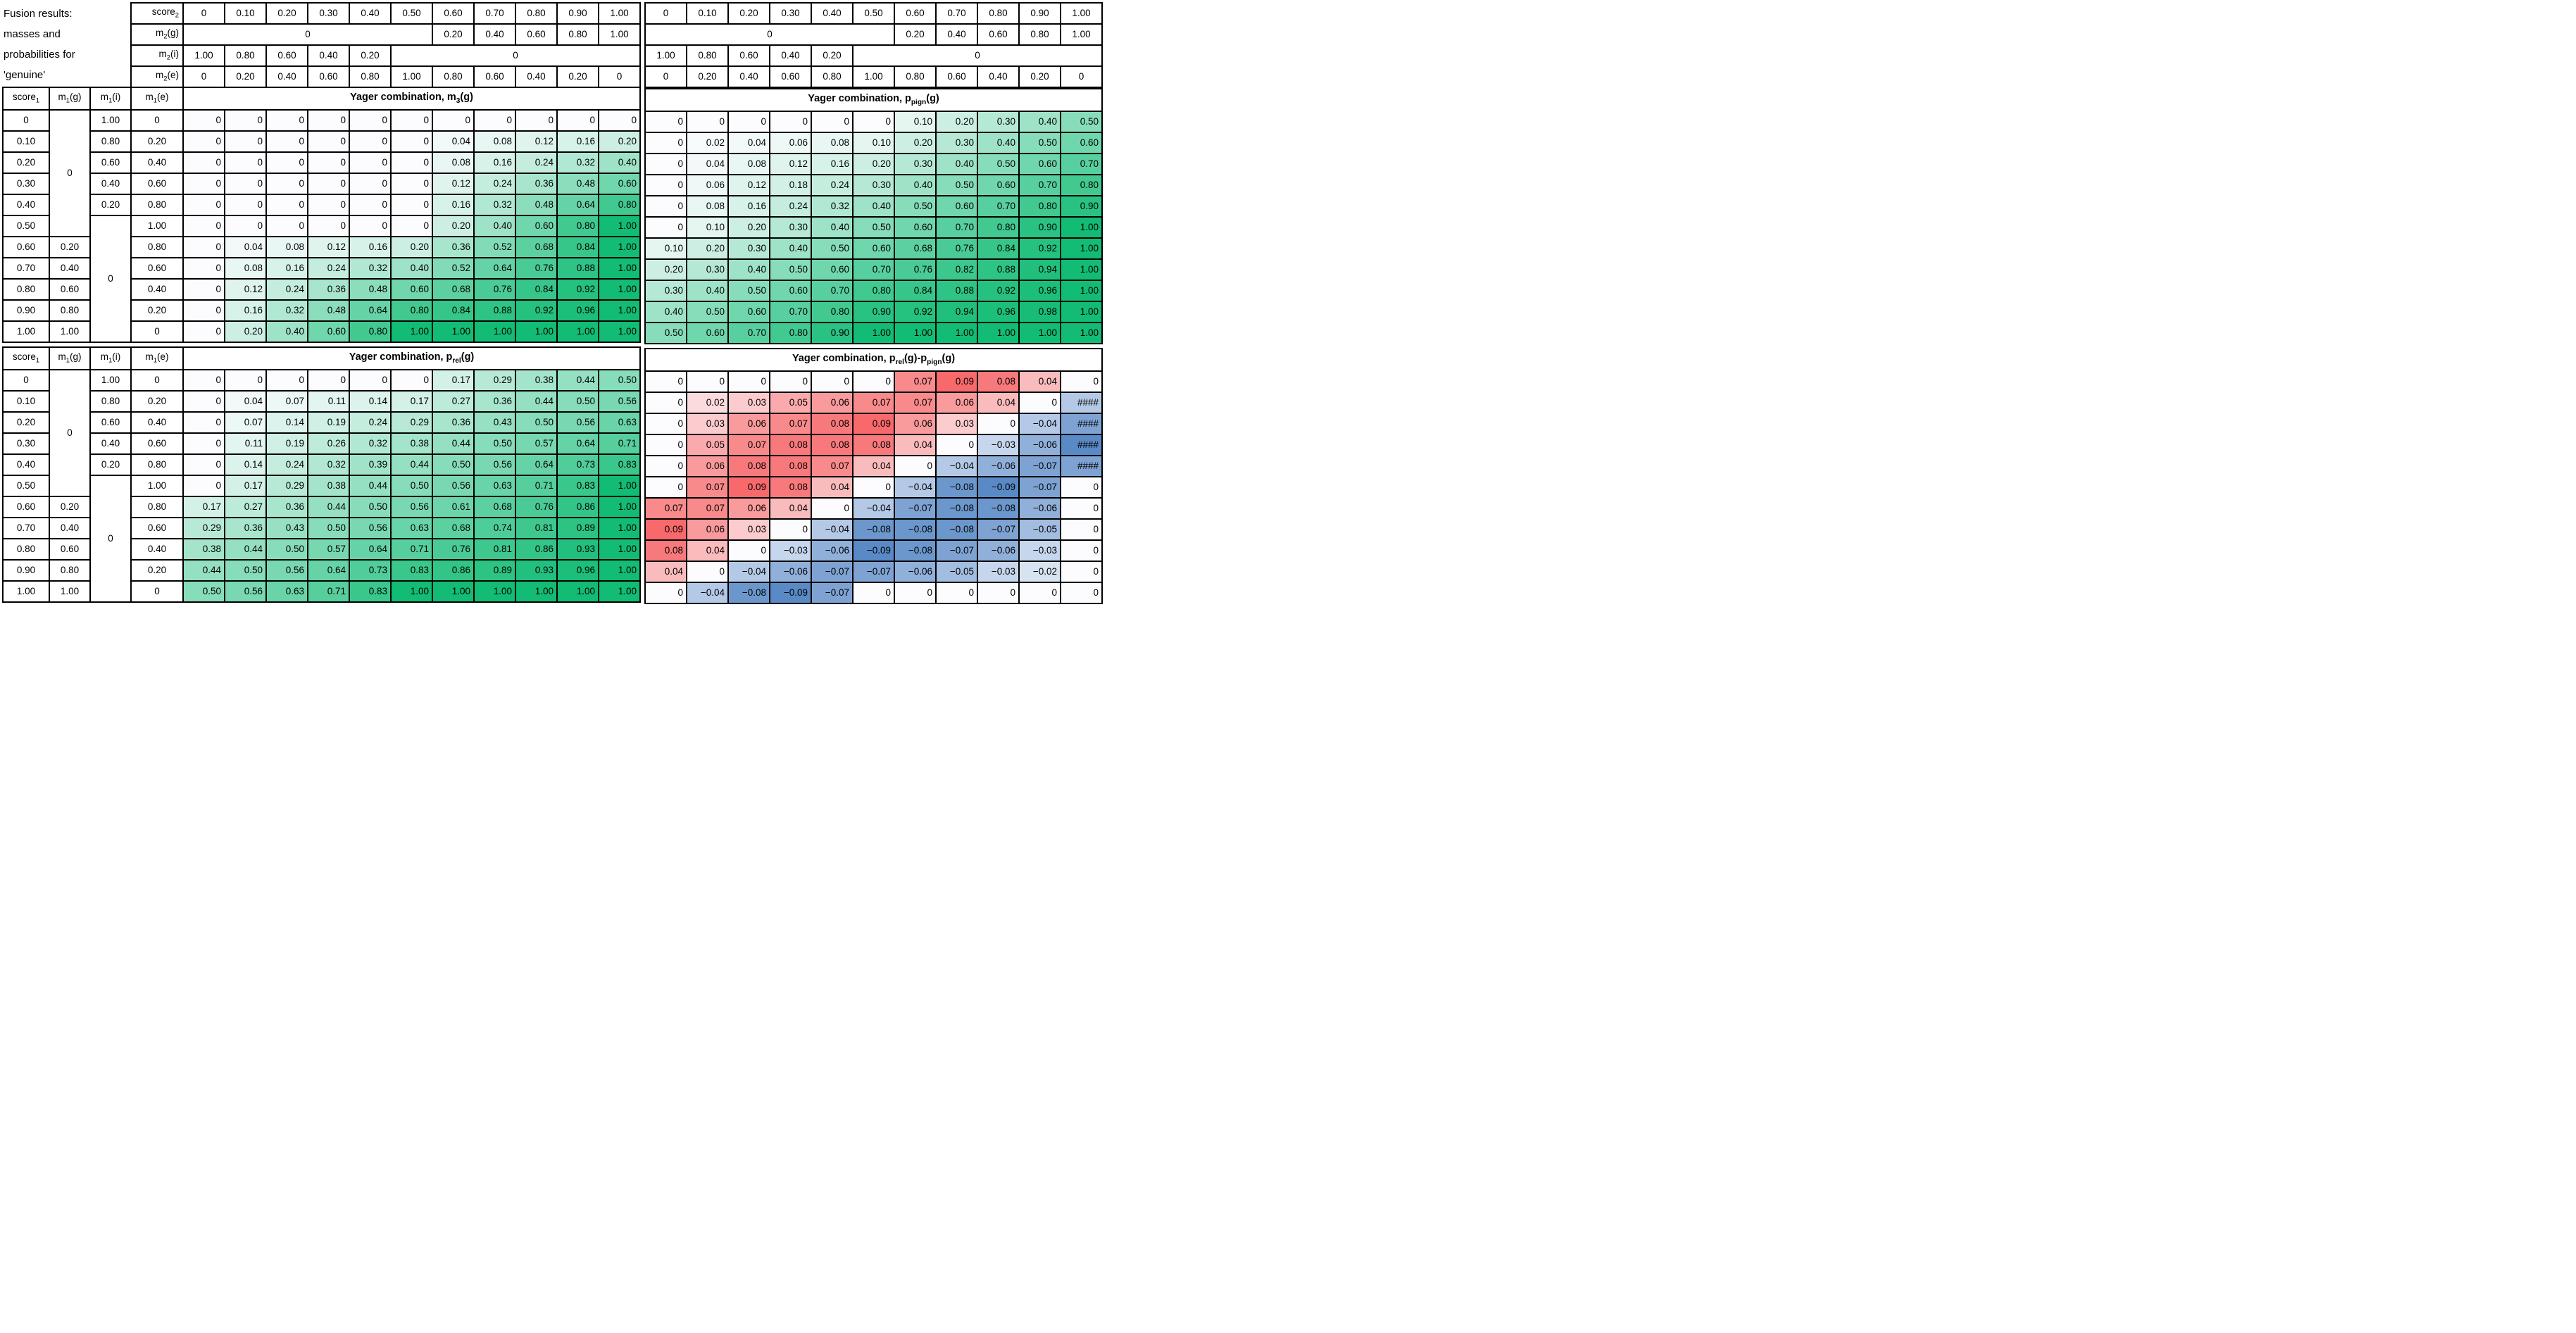 The height and width of the screenshot is (1333, 2576). What do you see at coordinates (536, 528) in the screenshot?
I see `data-cell: 0.81` at bounding box center [536, 528].